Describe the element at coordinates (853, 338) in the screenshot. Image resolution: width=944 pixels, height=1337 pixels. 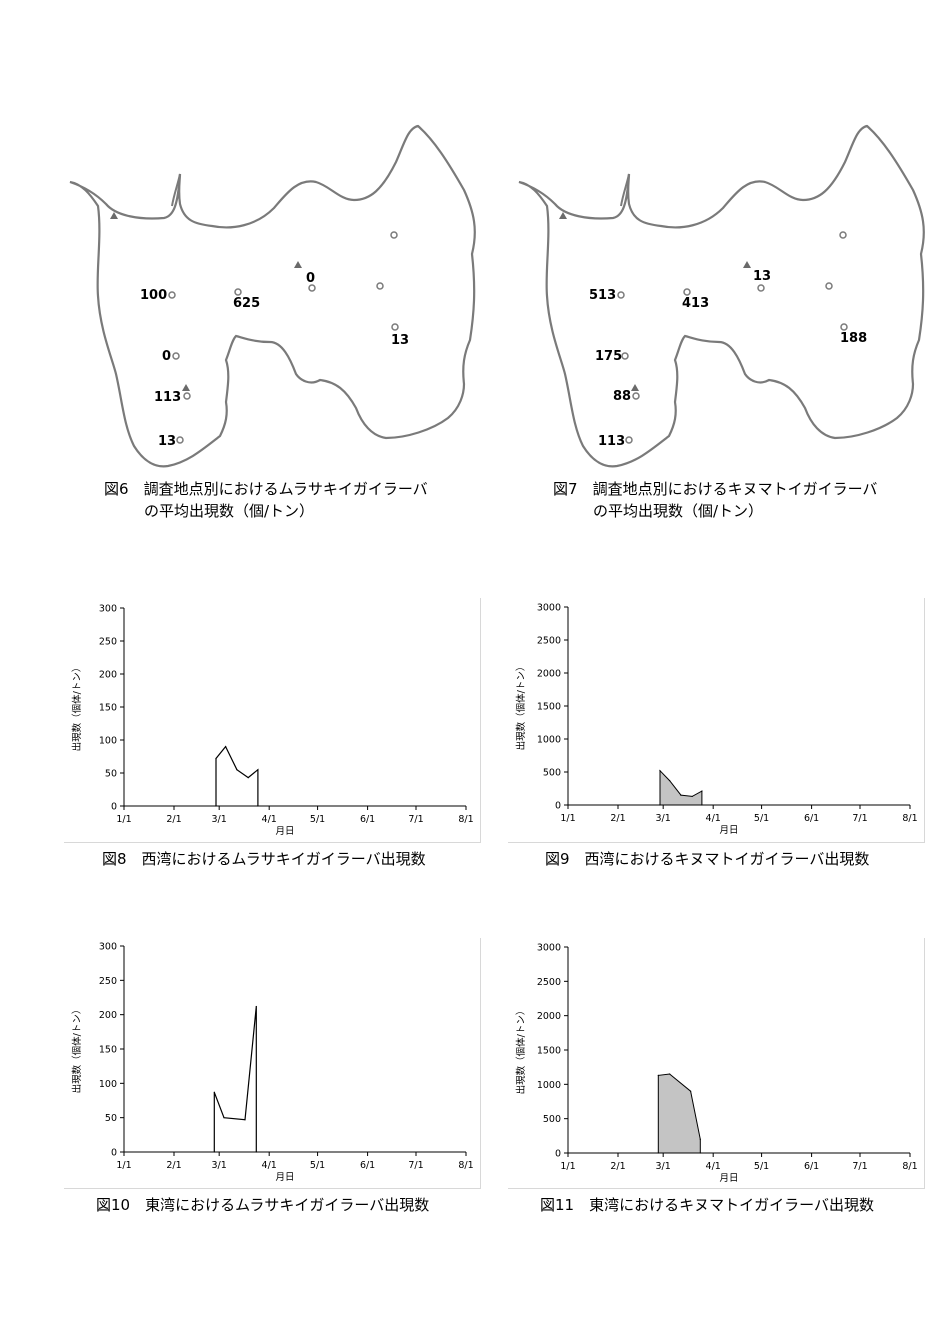
I see `station-value-label: 188` at that location.